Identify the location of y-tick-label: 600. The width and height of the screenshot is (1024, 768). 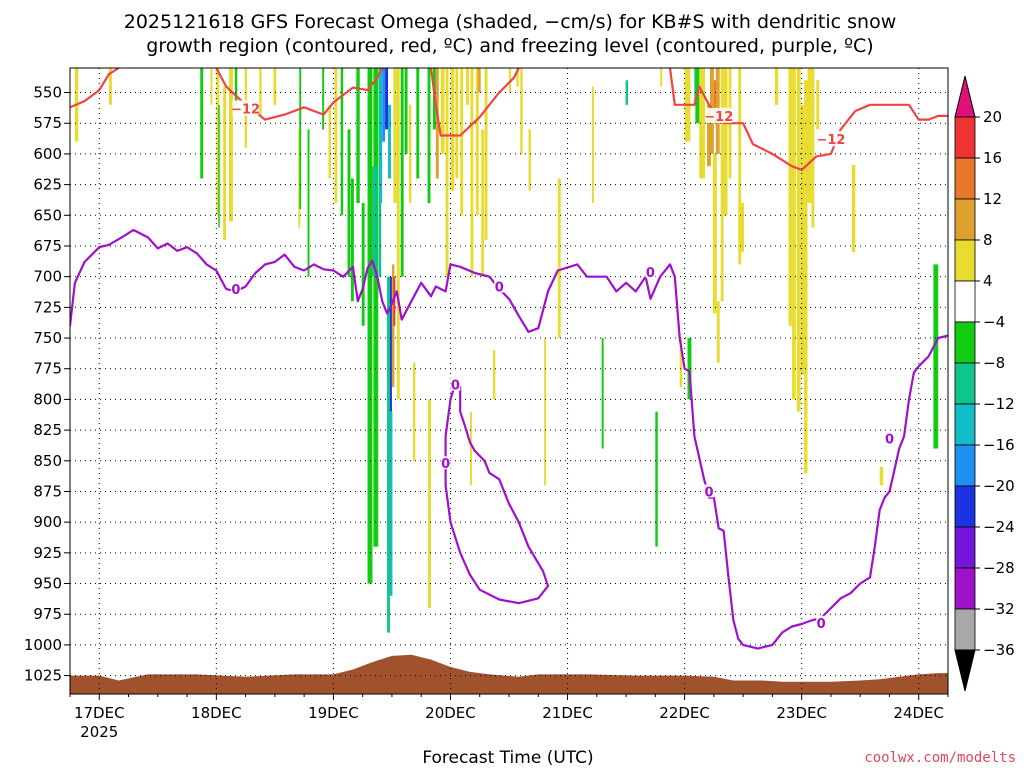
(47, 154).